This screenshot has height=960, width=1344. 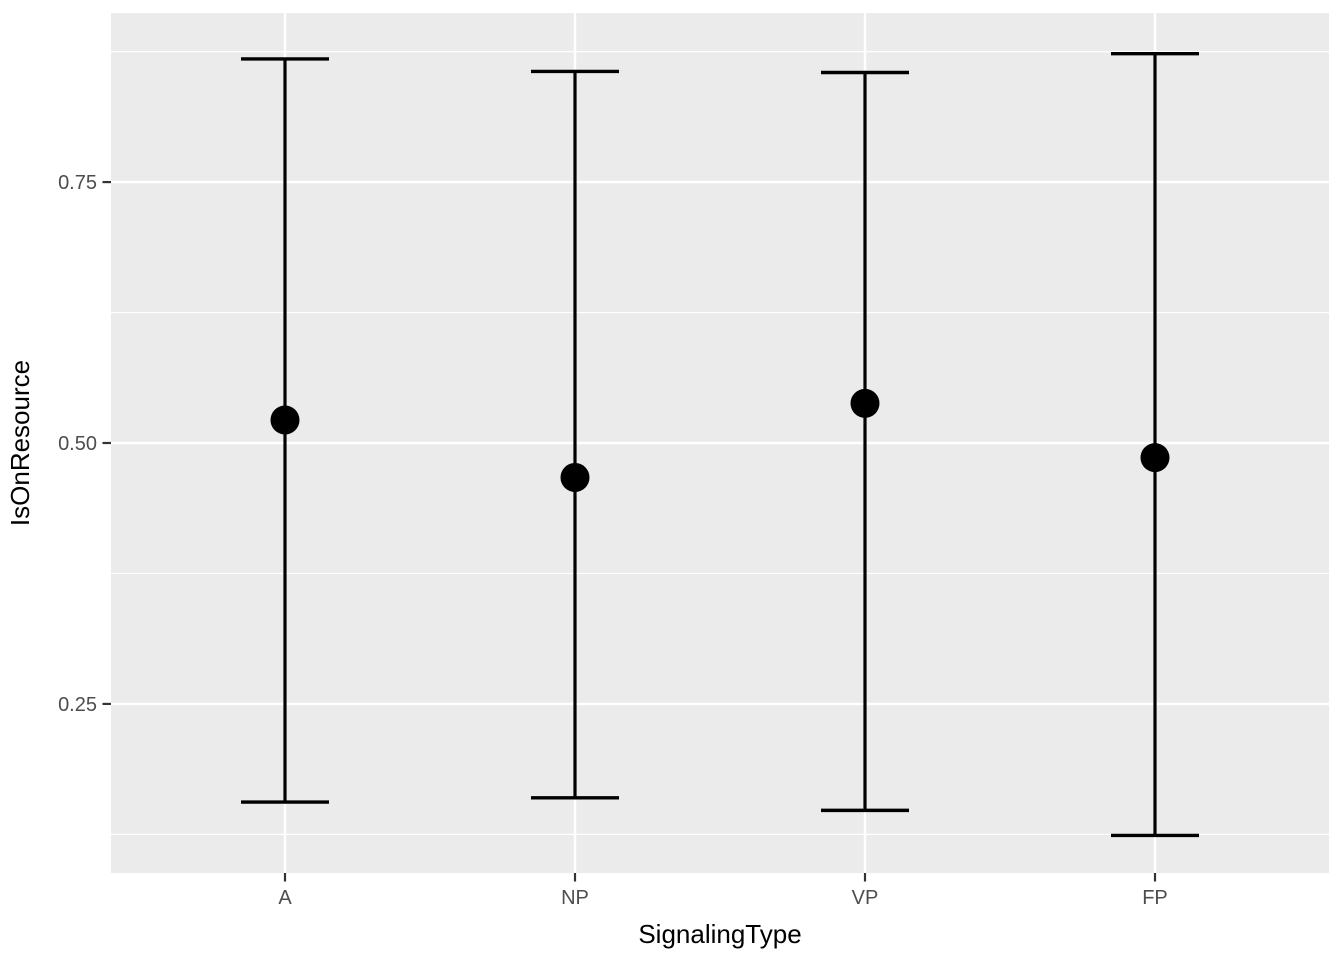 I want to click on y-axis-title: IsOnResource, so click(x=20, y=443).